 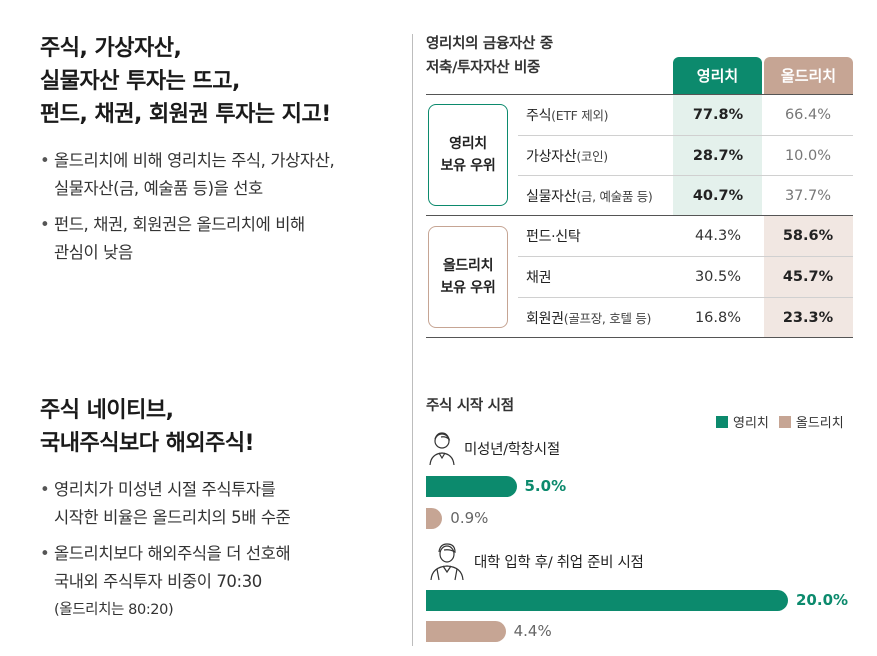 I want to click on category-label: 미성년/학창시절, so click(x=512, y=449).